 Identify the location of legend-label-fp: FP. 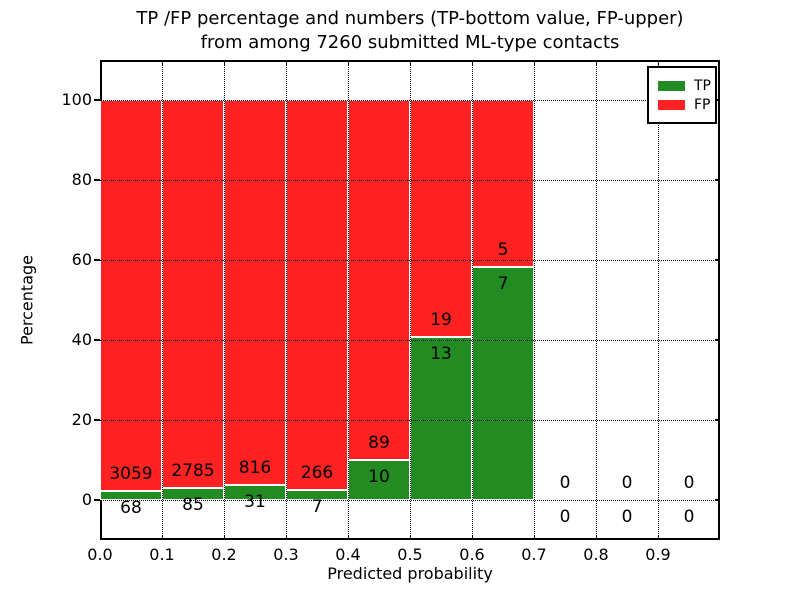
(702, 104).